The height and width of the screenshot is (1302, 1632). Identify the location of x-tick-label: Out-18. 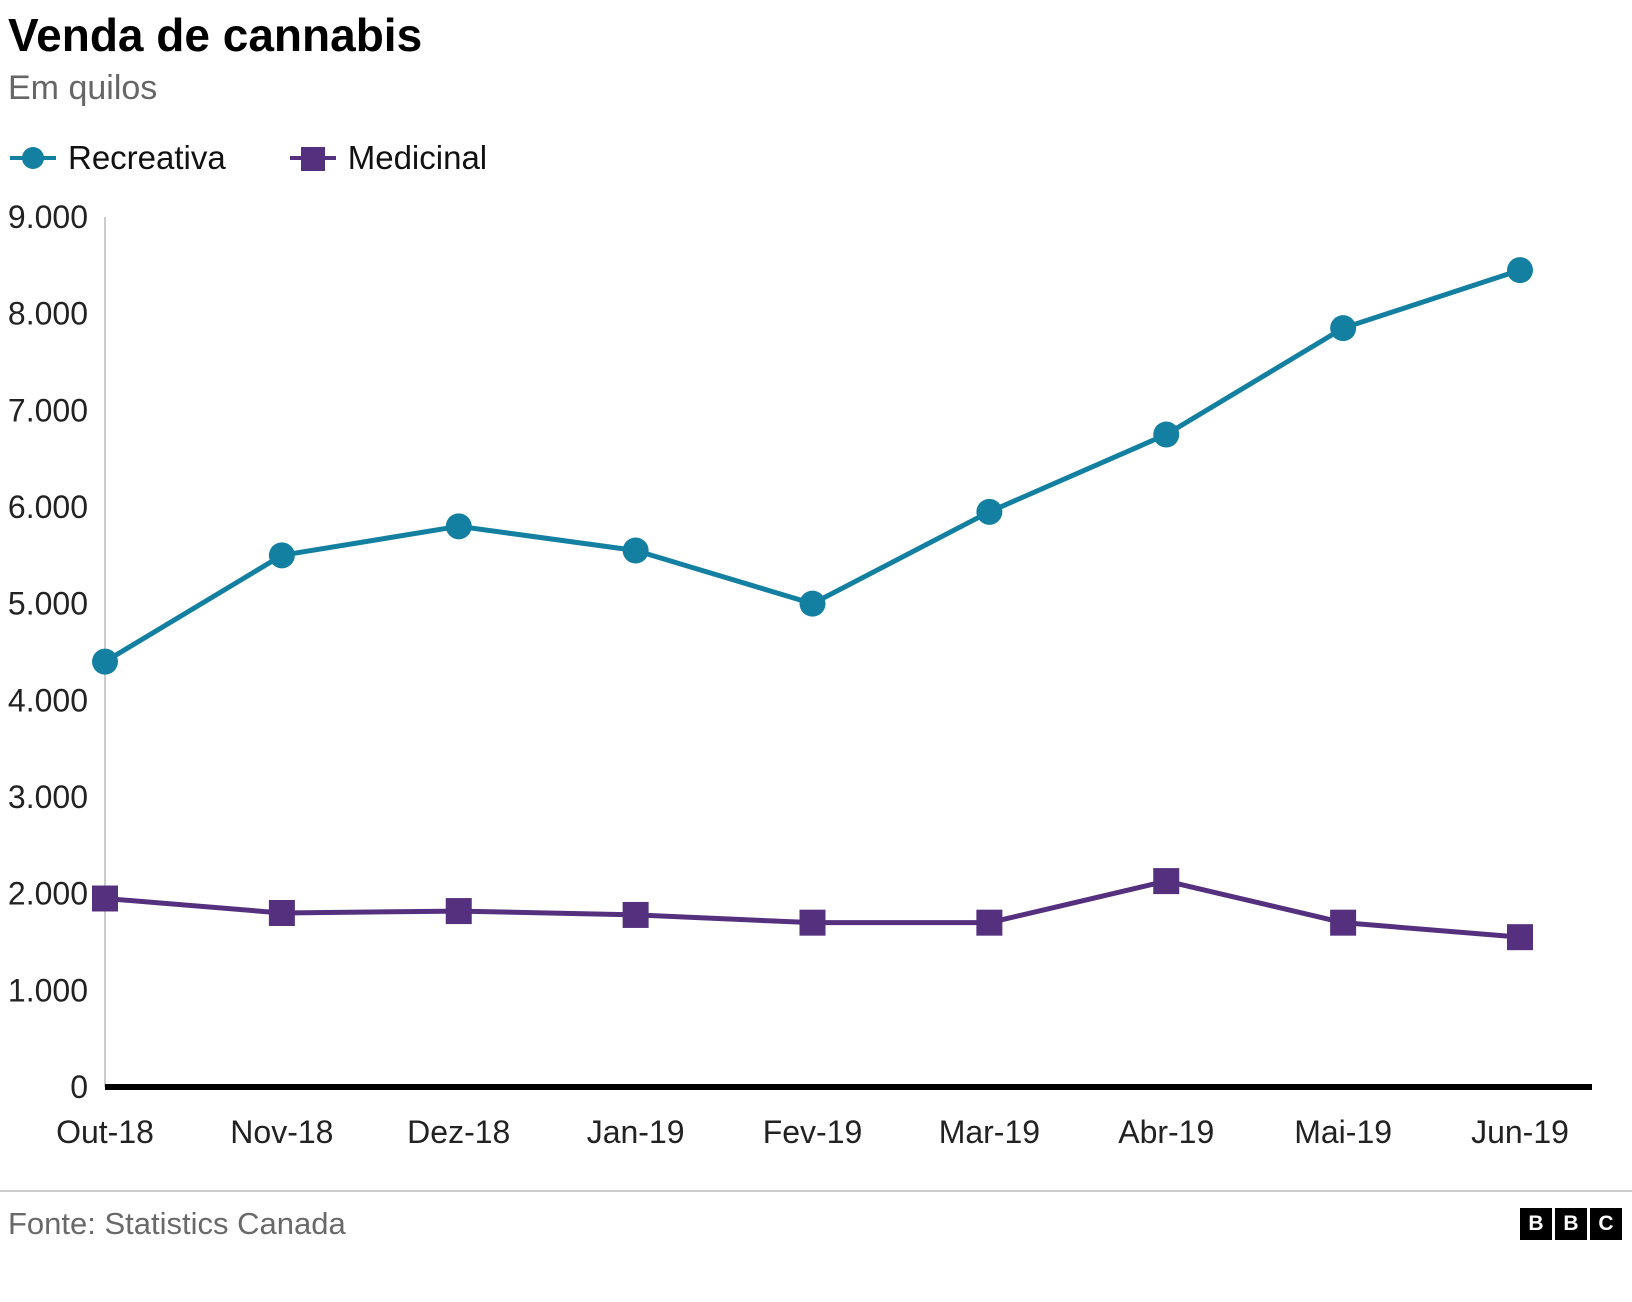
(105, 1132).